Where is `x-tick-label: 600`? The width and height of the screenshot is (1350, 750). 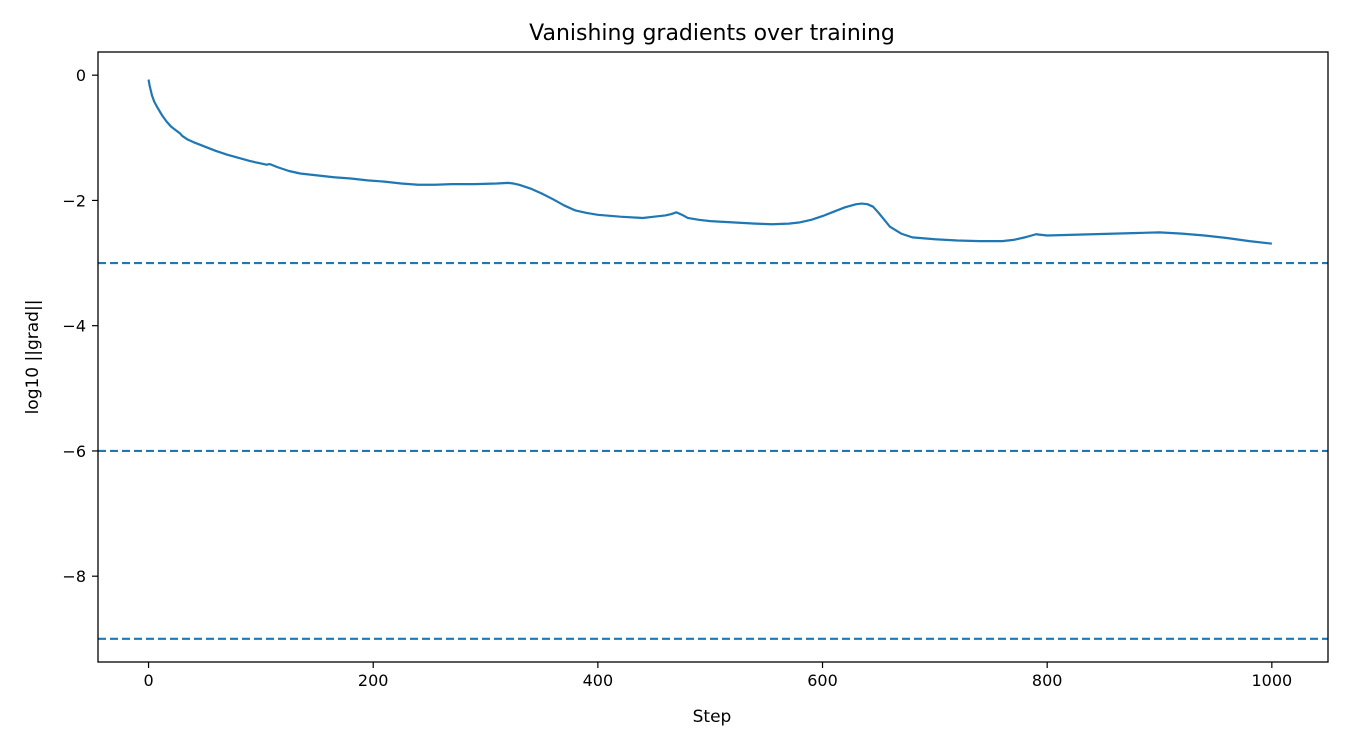 x-tick-label: 600 is located at coordinates (822, 680).